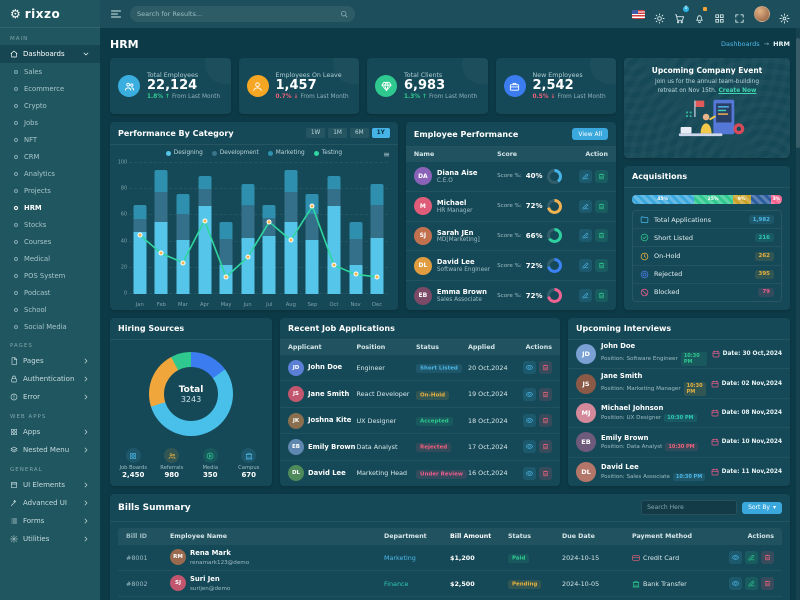  Describe the element at coordinates (50, 326) in the screenshot. I see `sidebar-item-social-media: Social Media` at that location.